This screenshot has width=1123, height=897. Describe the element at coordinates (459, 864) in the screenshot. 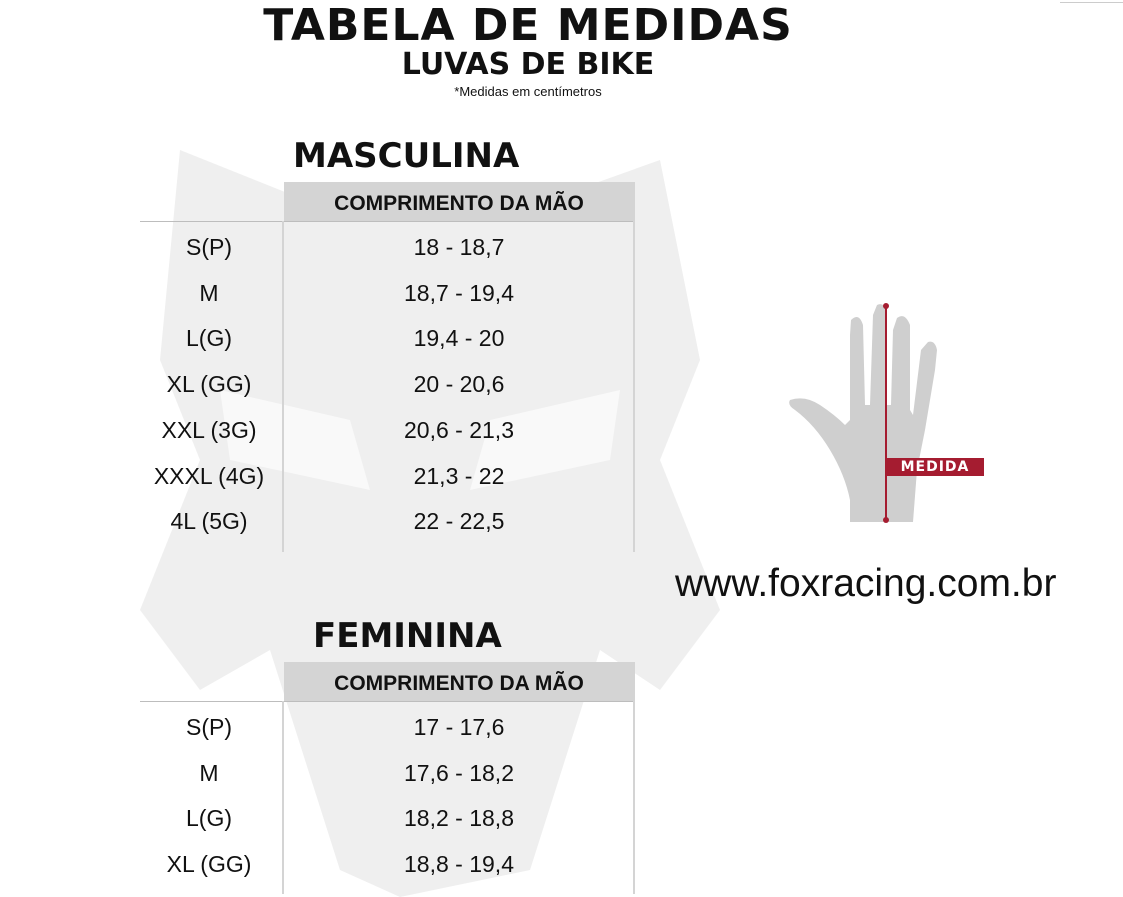

I see `hand-length-value: 18,8 - 19,4` at that location.